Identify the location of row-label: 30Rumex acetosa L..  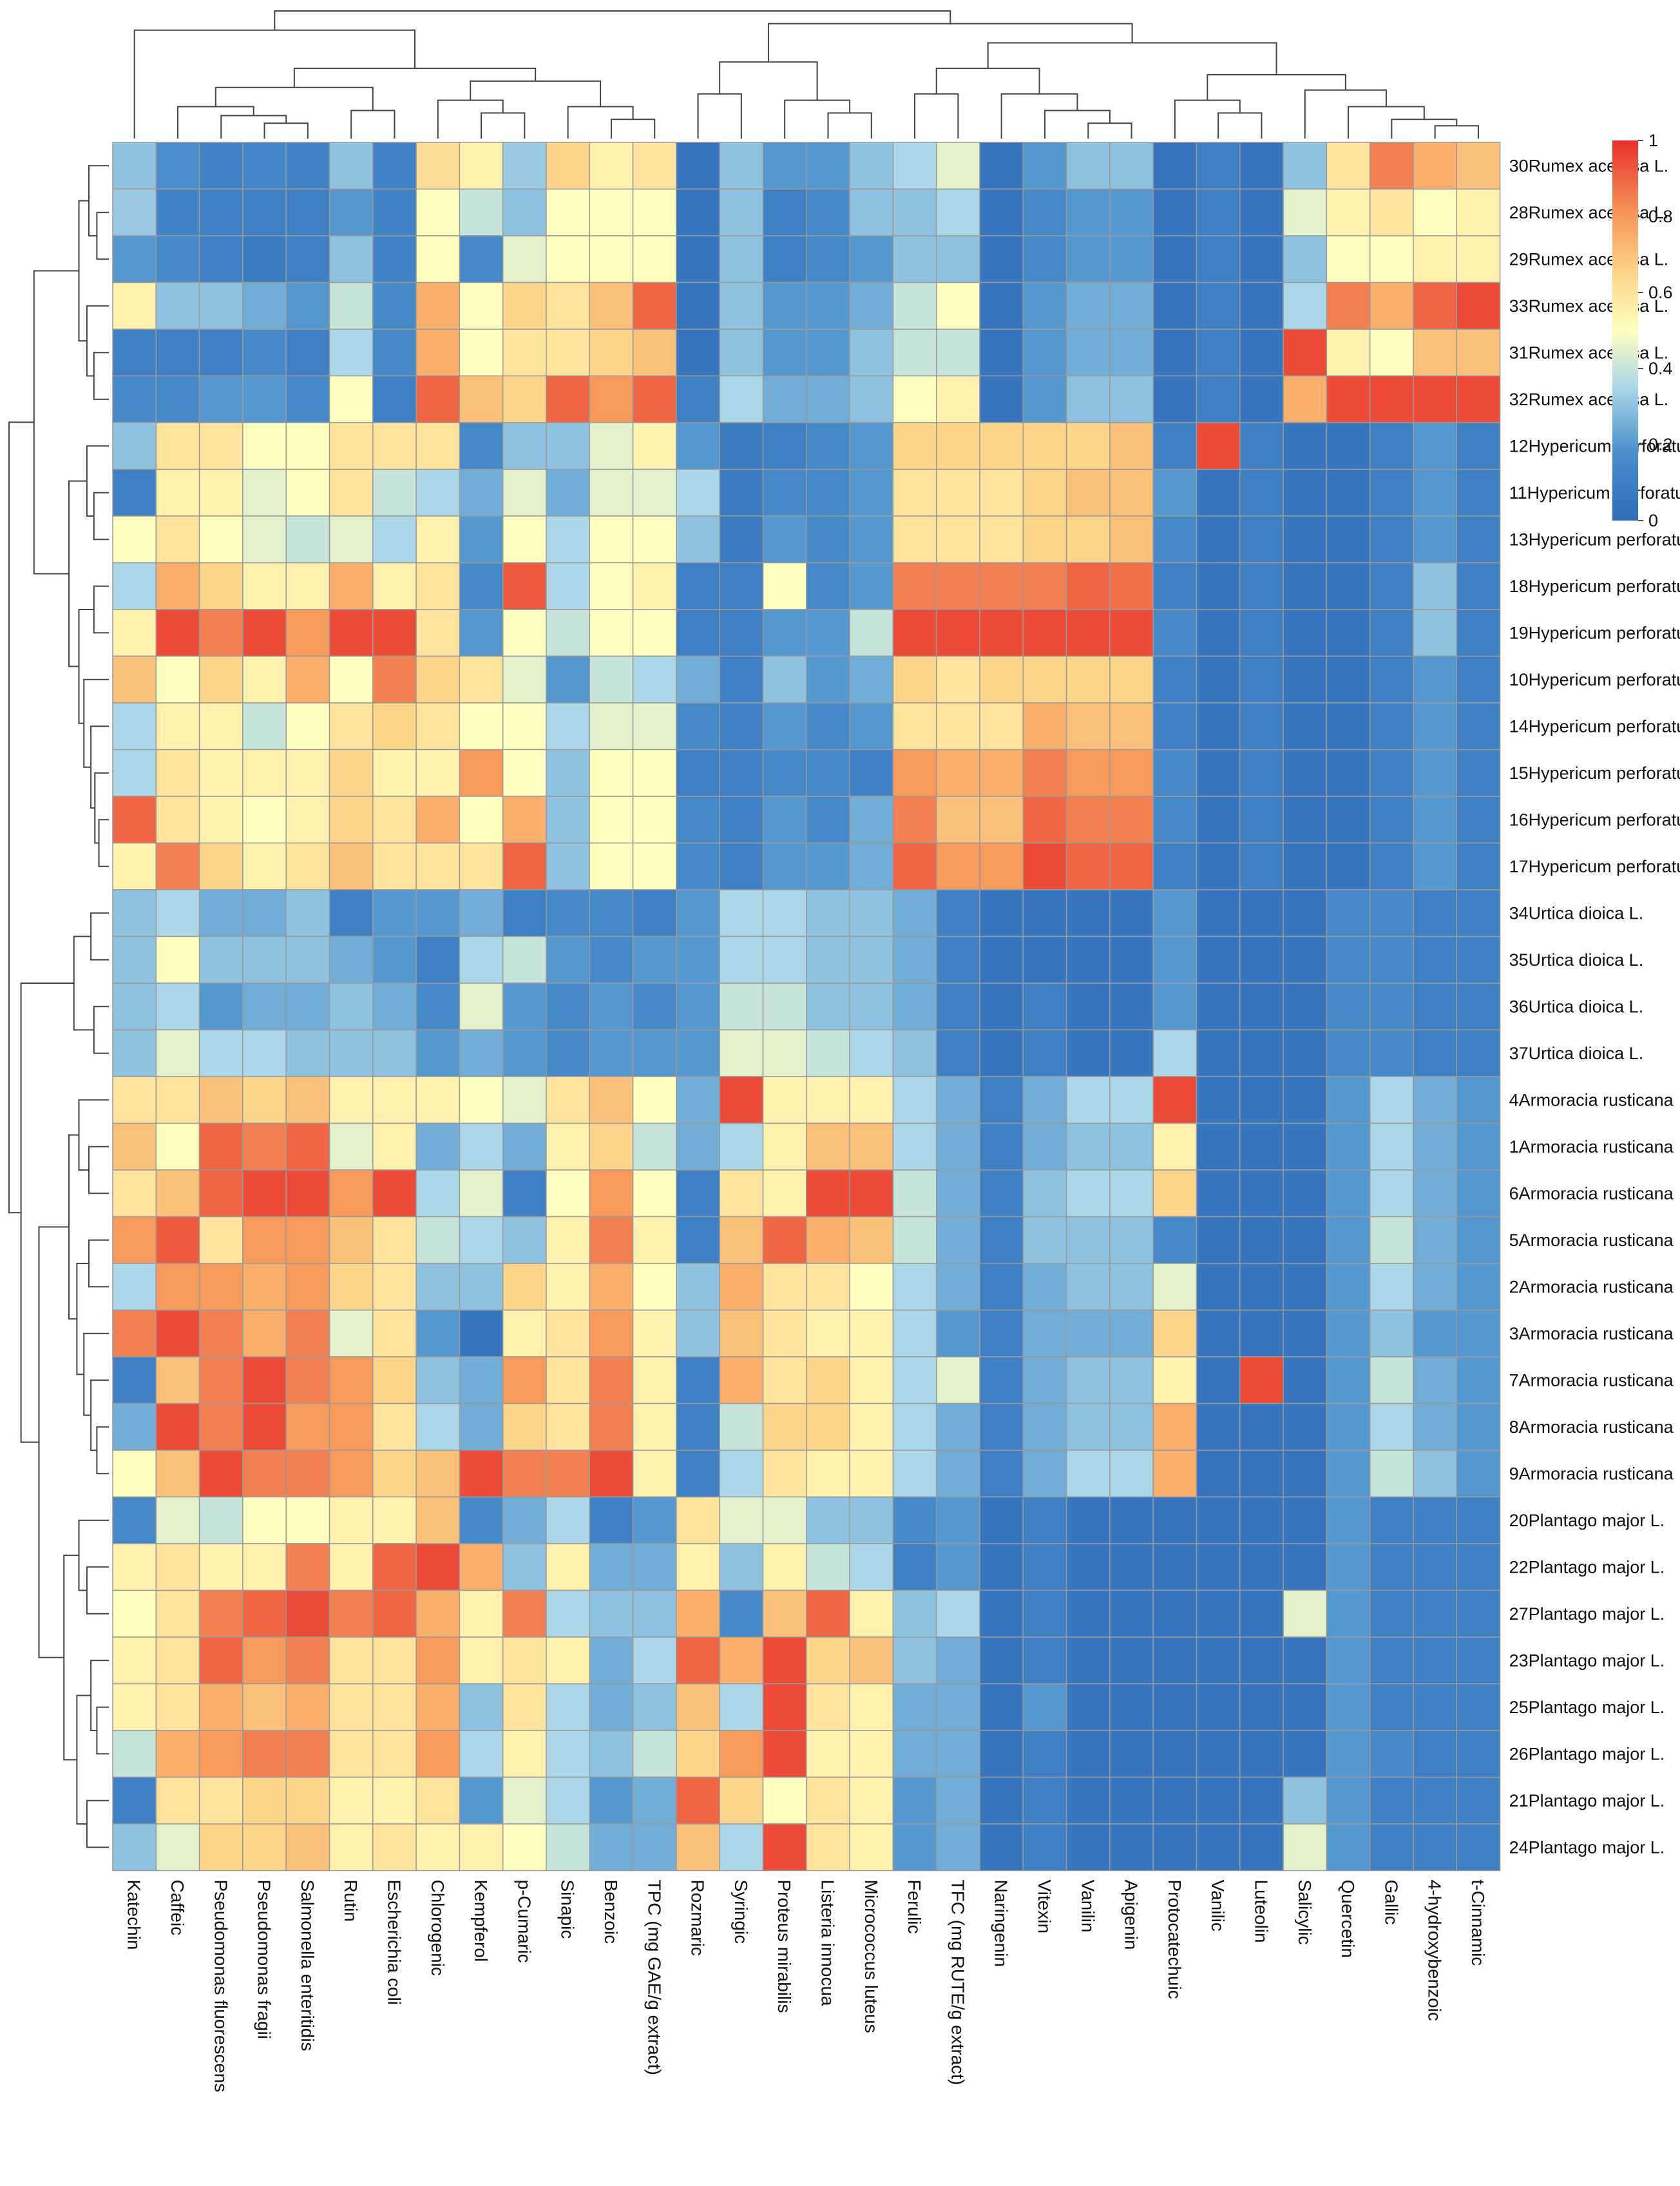
(1589, 165).